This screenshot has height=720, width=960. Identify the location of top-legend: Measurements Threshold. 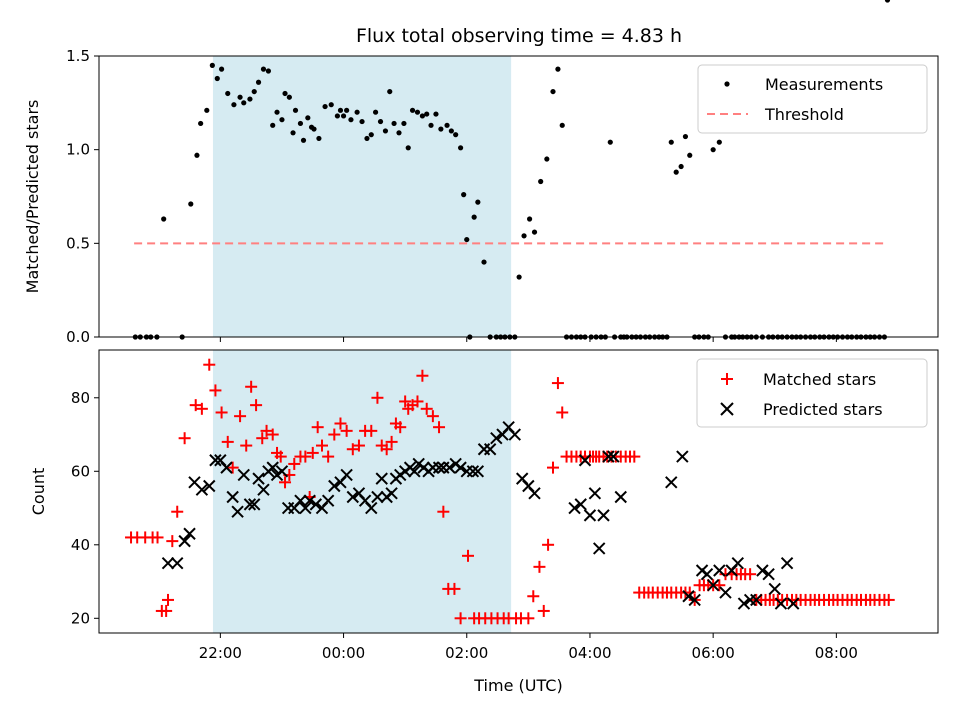
(812, 99).